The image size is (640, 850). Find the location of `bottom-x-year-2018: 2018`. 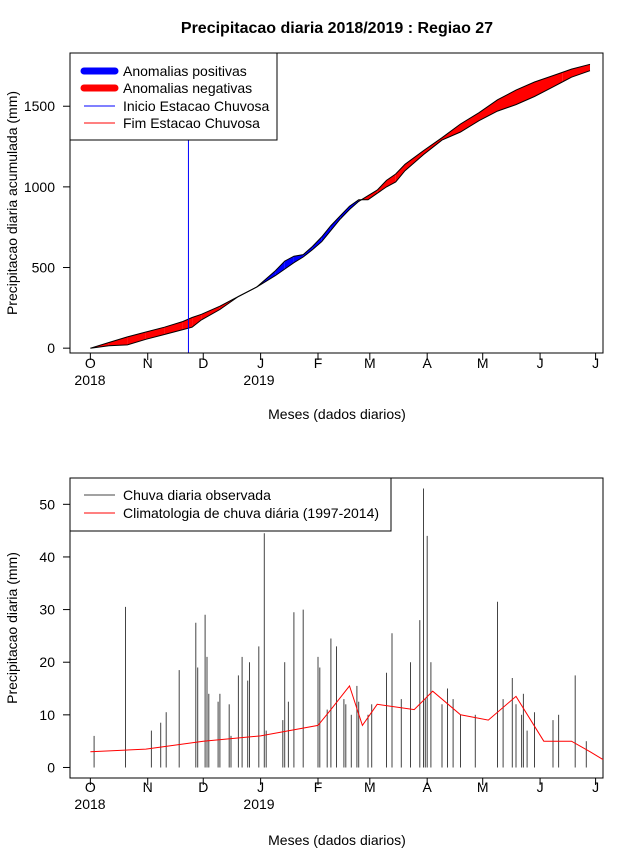

bottom-x-year-2018: 2018 is located at coordinates (89, 804).